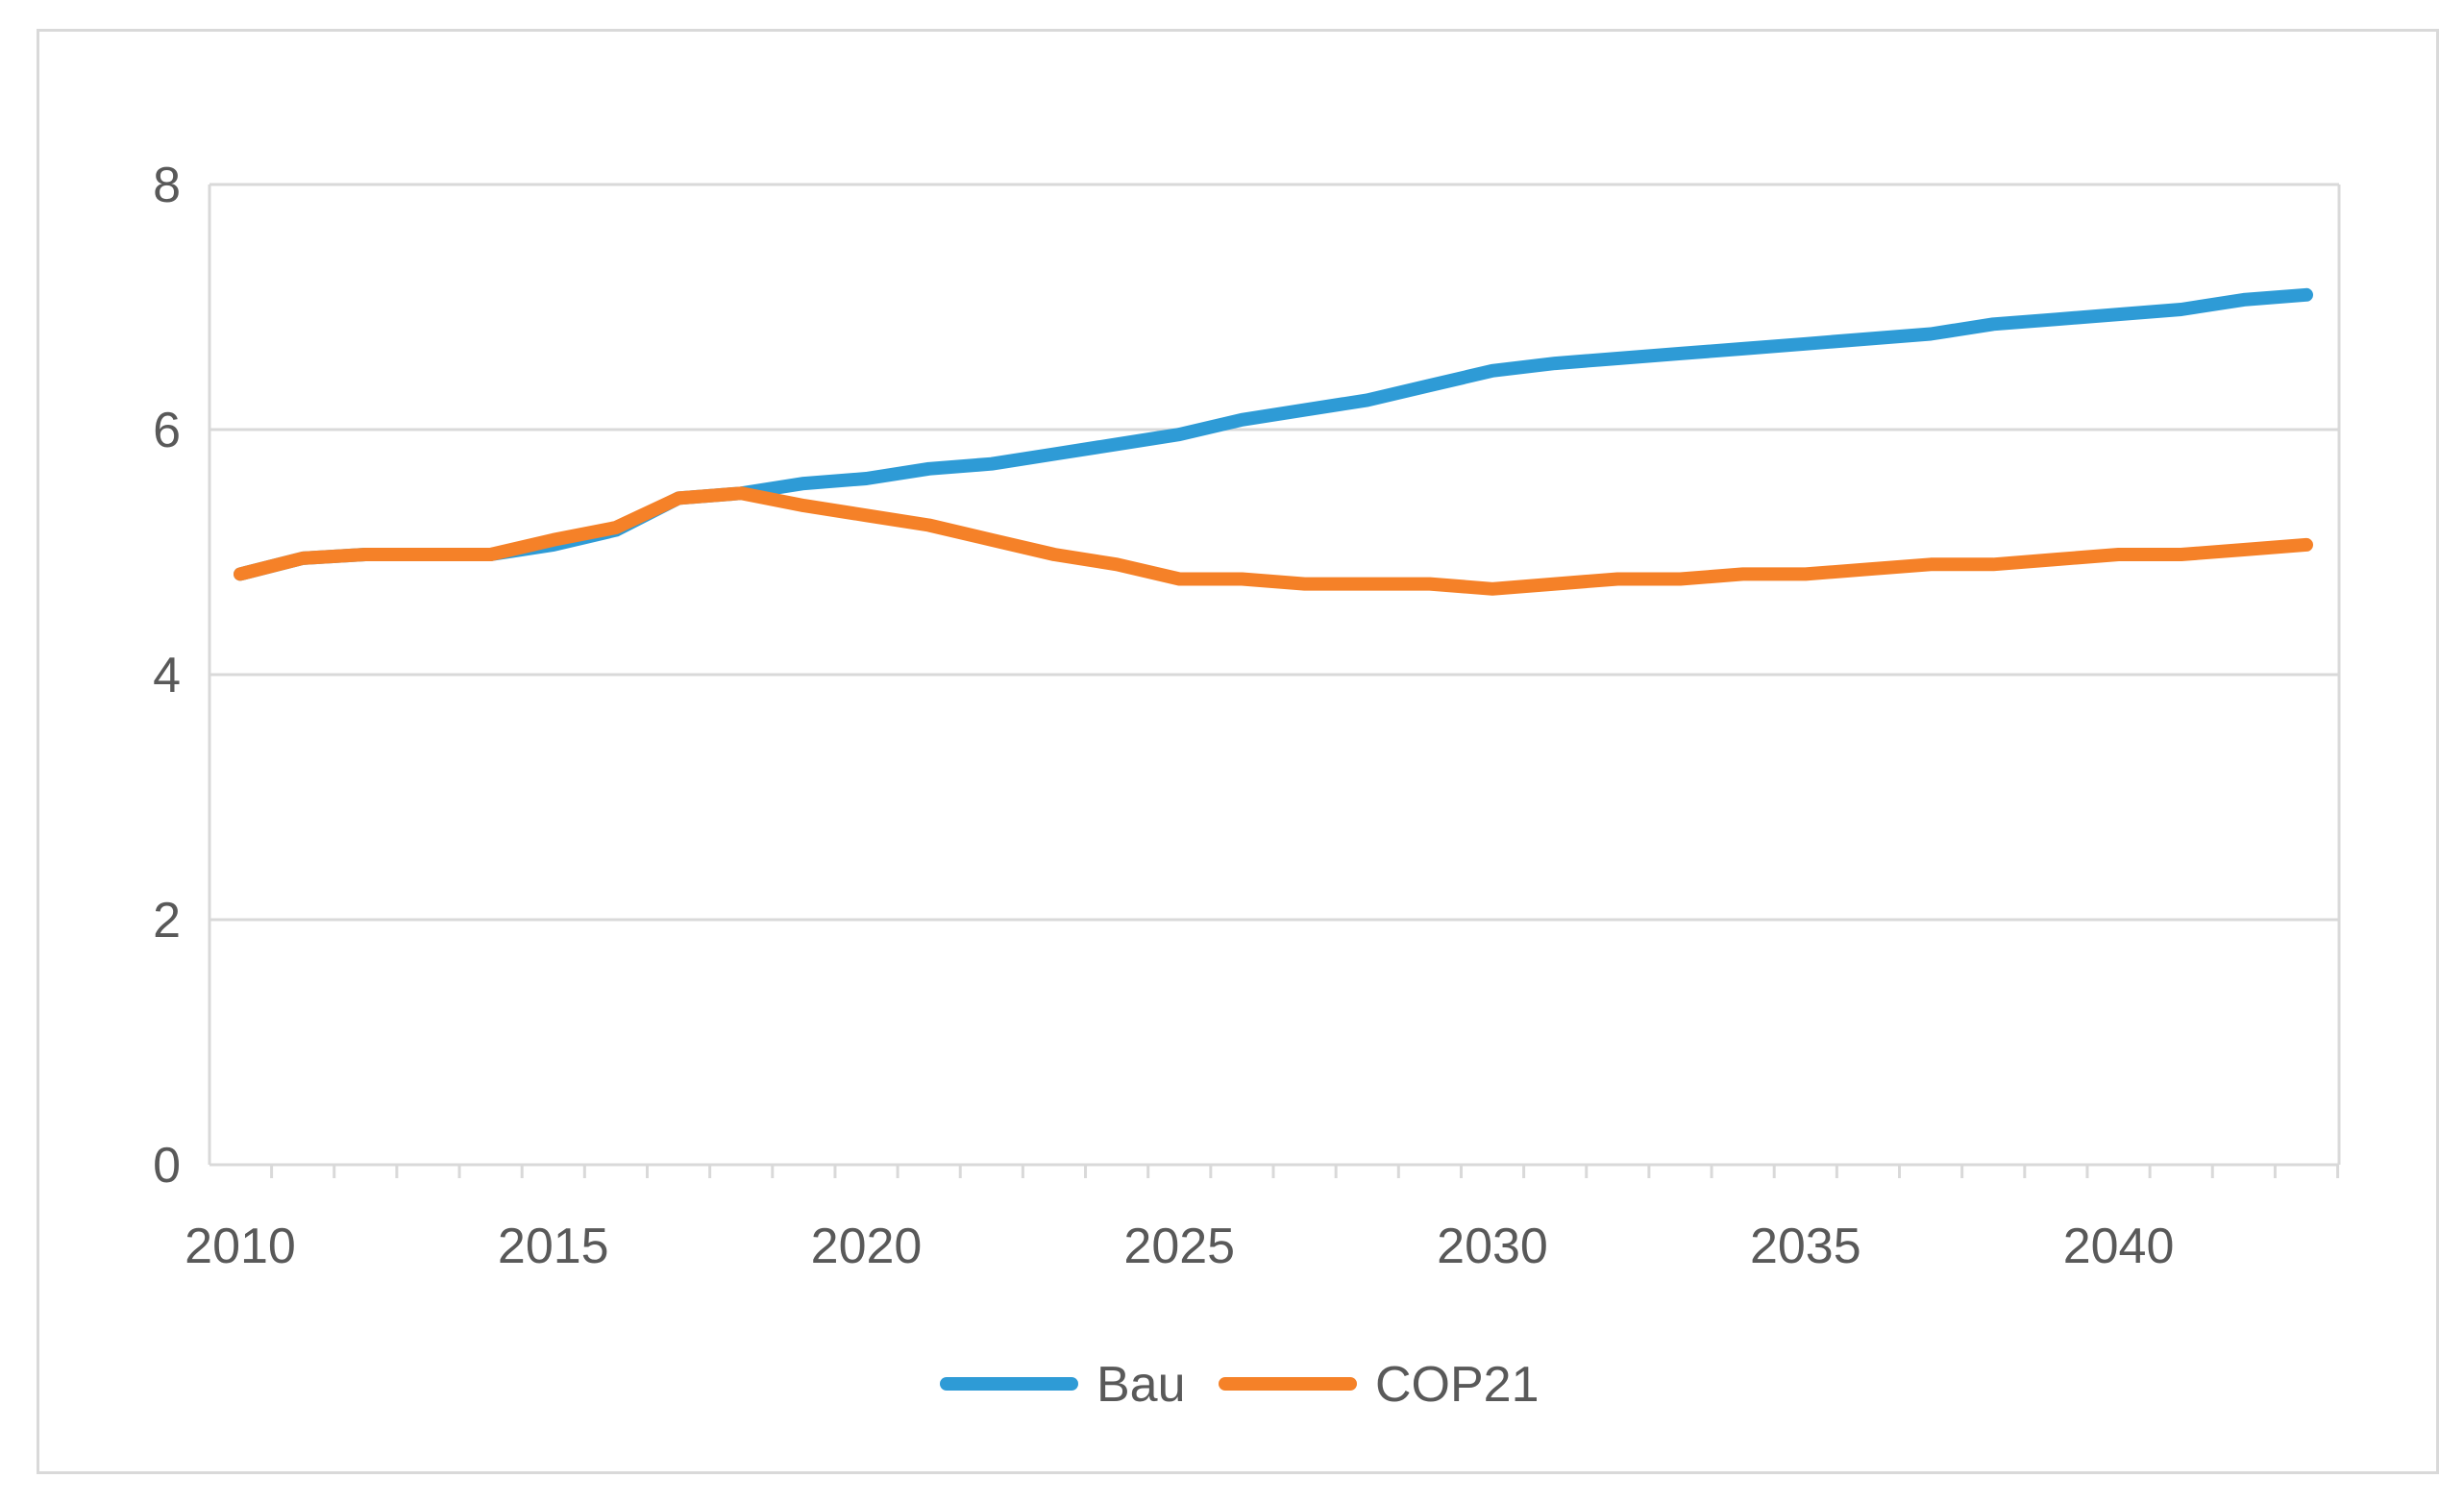 This screenshot has height=1503, width=2464. Describe the element at coordinates (167, 1166) in the screenshot. I see `y-tick-label-0: 0` at that location.